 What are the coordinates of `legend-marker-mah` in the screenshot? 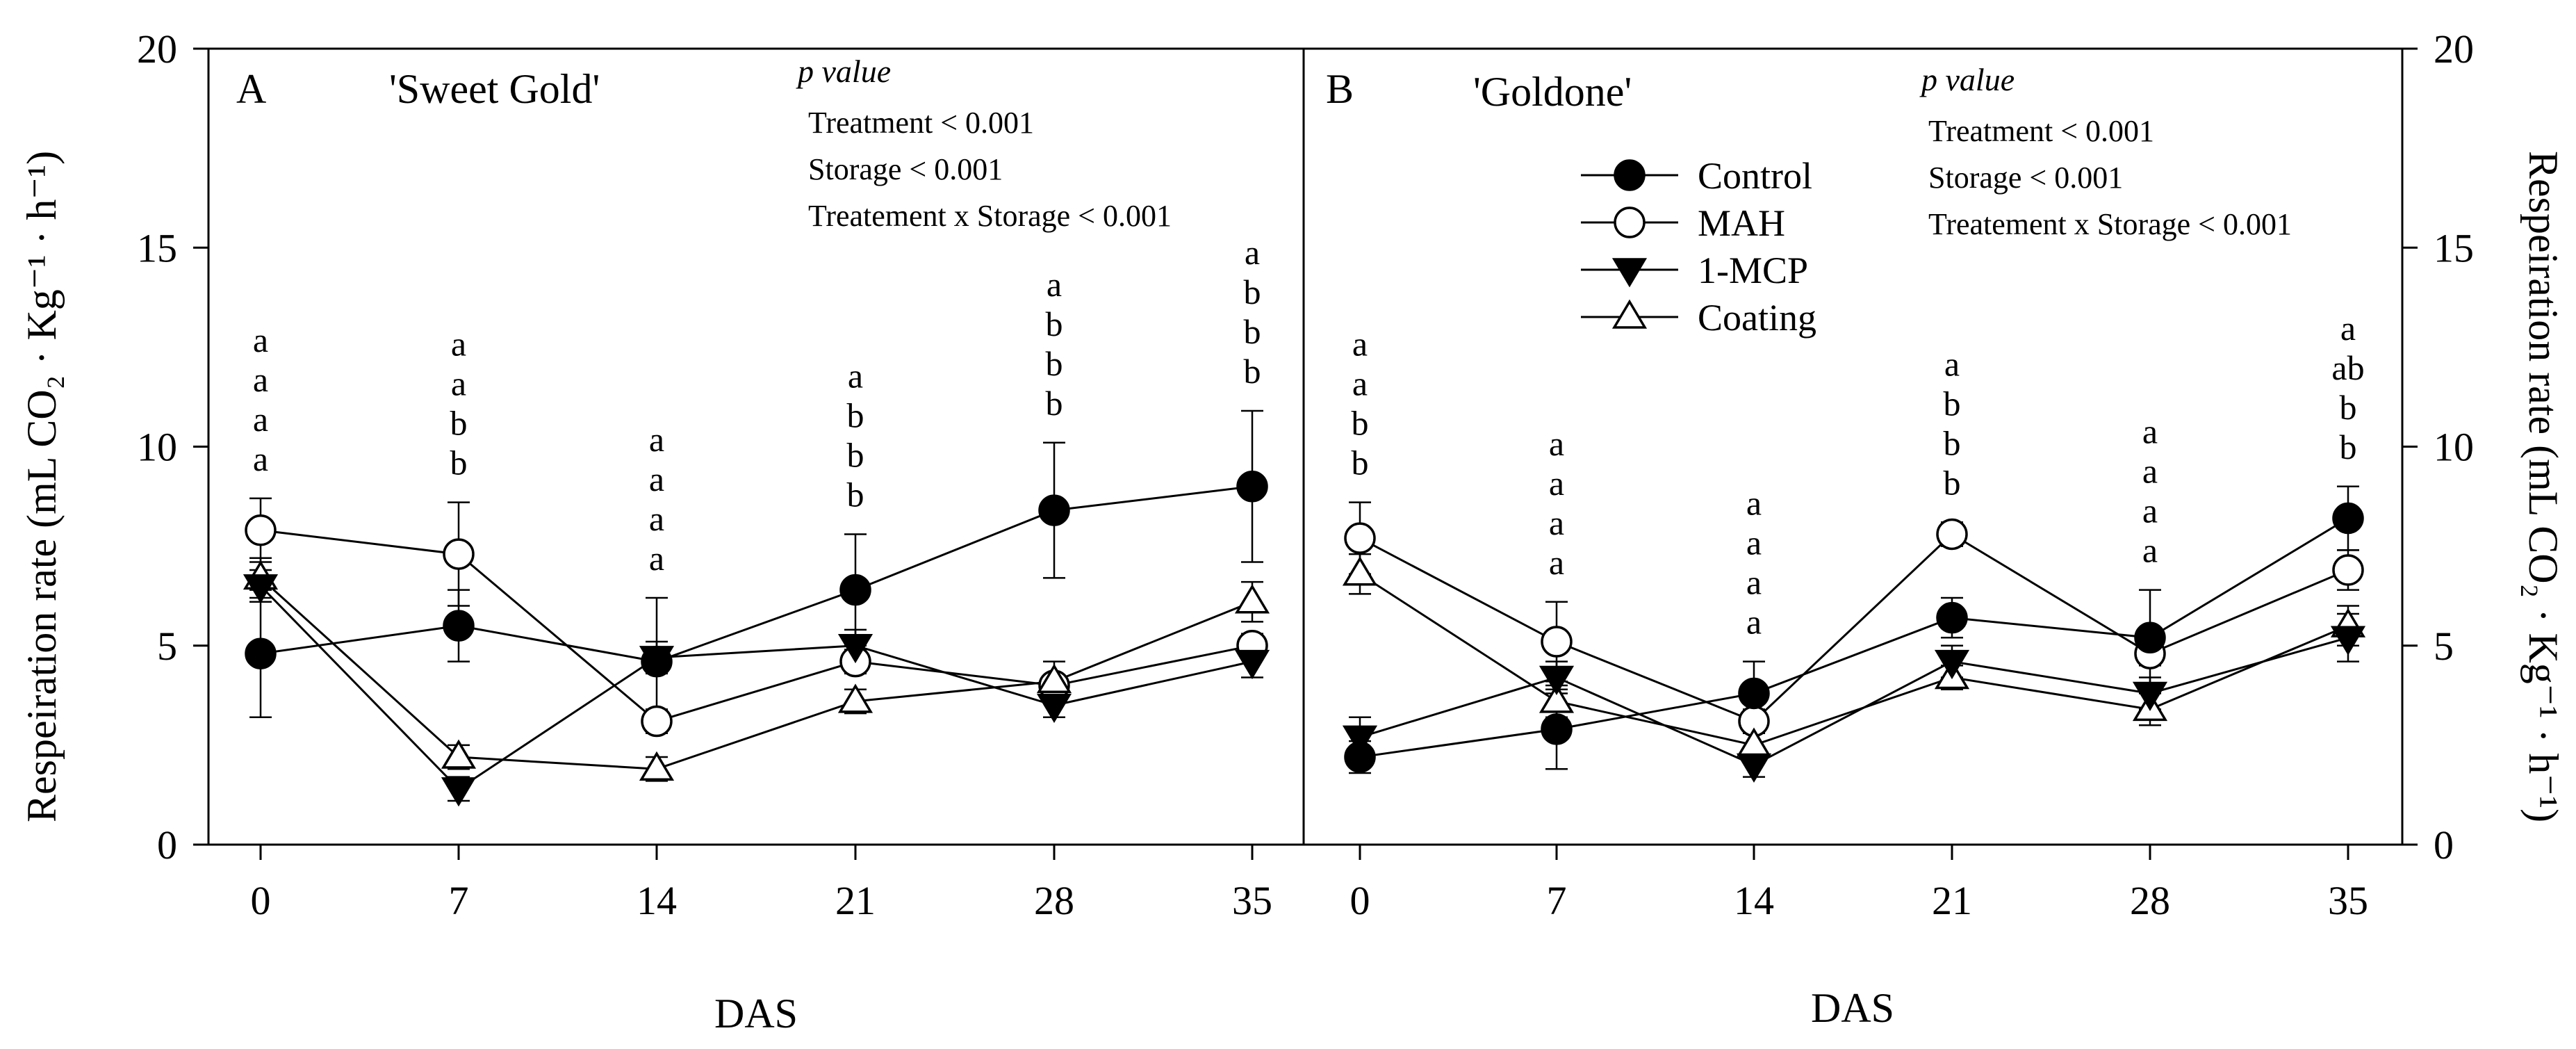 It's located at (1630, 222).